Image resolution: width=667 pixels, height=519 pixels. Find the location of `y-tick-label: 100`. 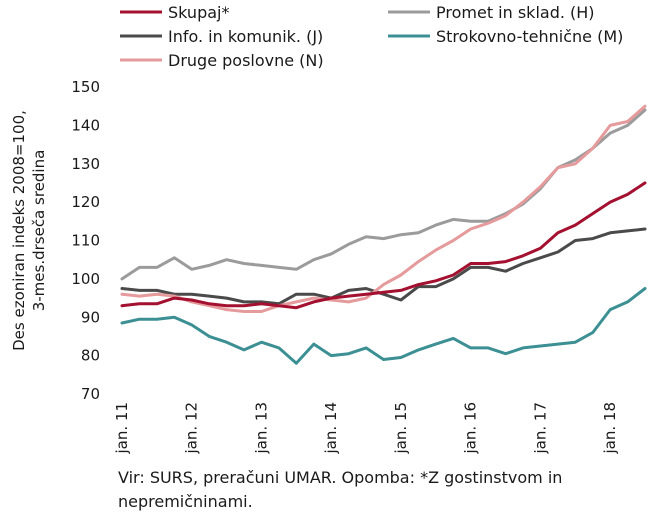

y-tick-label: 100 is located at coordinates (85, 279).